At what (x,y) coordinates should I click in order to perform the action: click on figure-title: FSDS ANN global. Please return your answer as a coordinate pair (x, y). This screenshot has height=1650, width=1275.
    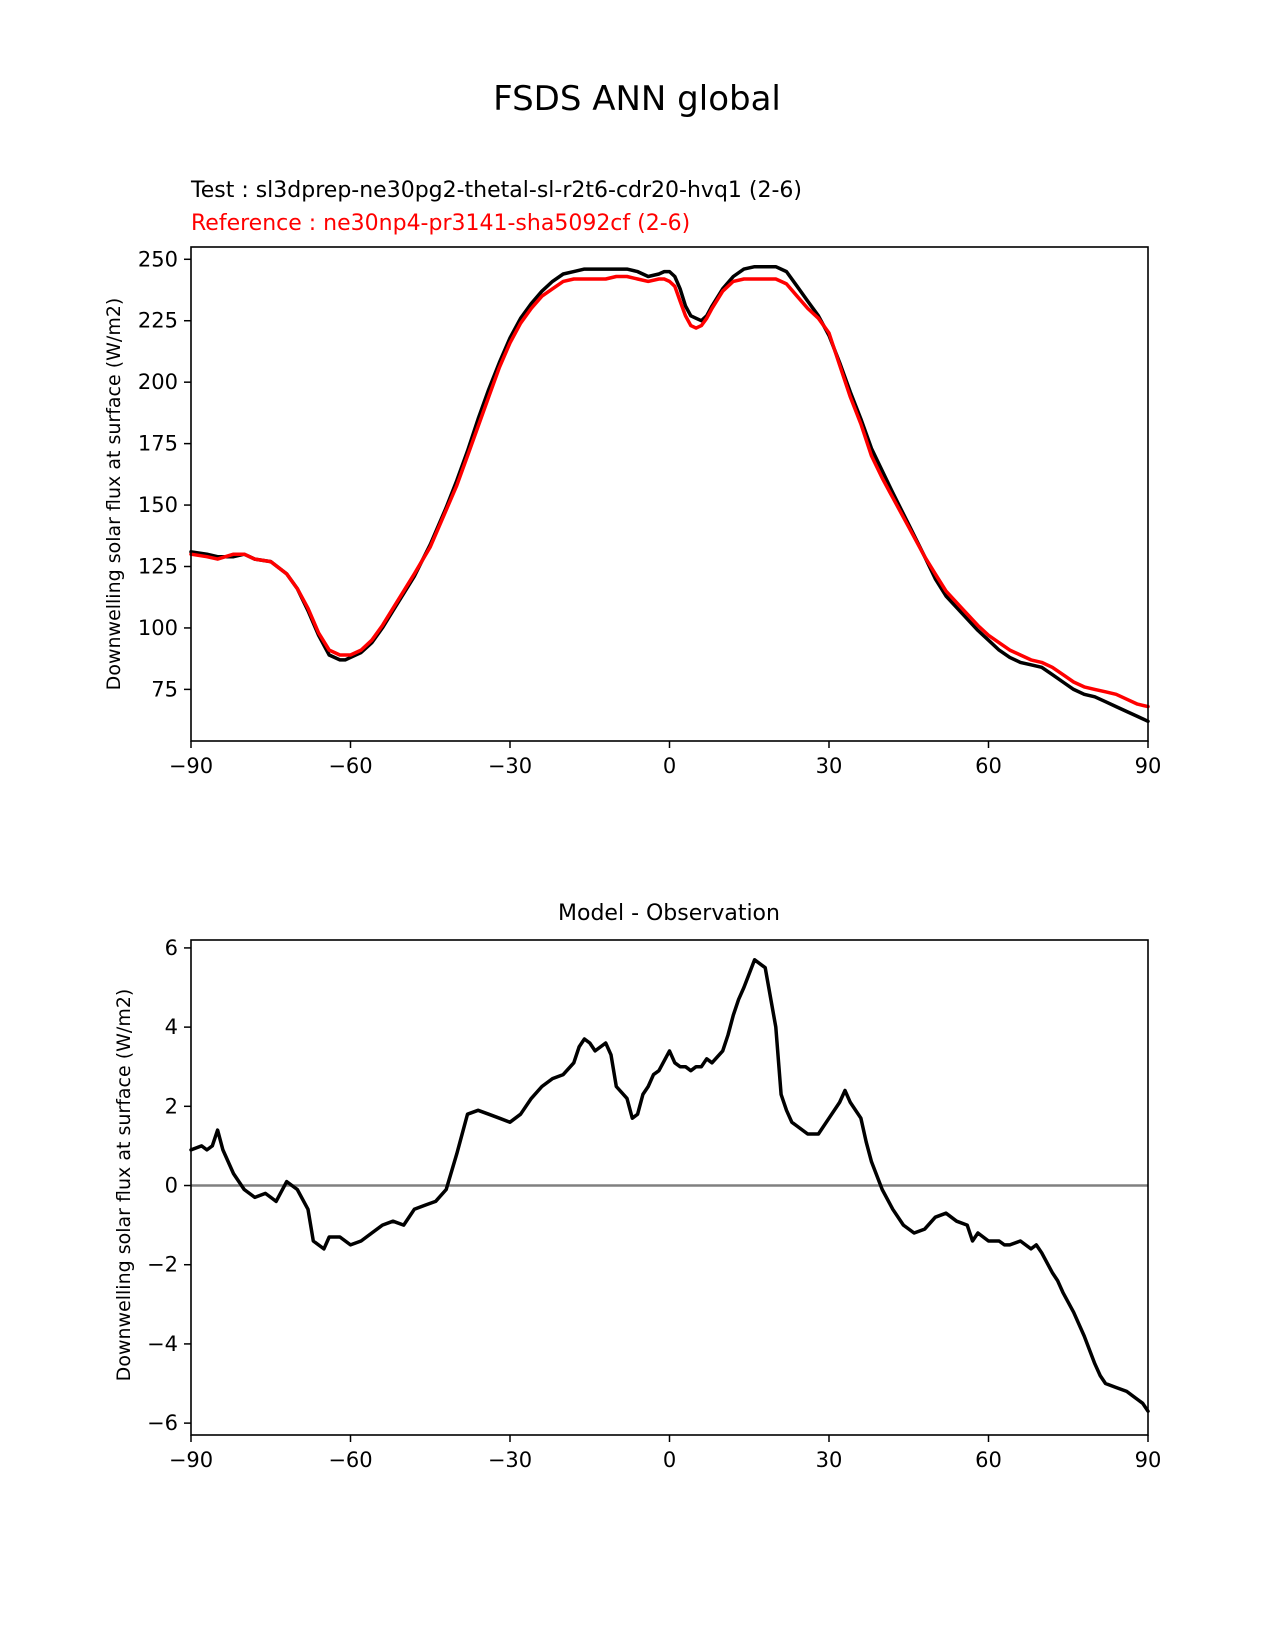
    Looking at the image, I should click on (637, 99).